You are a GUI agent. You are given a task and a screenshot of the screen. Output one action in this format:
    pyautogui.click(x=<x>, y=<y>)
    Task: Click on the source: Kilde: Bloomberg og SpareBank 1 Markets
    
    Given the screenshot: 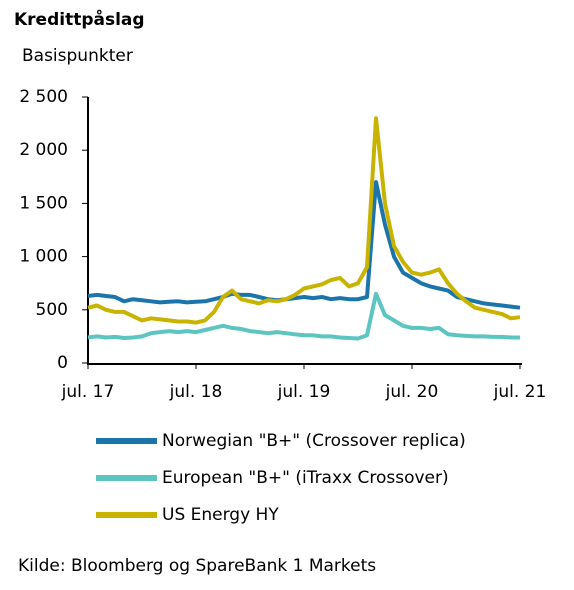 What is the action you would take?
    pyautogui.click(x=197, y=566)
    